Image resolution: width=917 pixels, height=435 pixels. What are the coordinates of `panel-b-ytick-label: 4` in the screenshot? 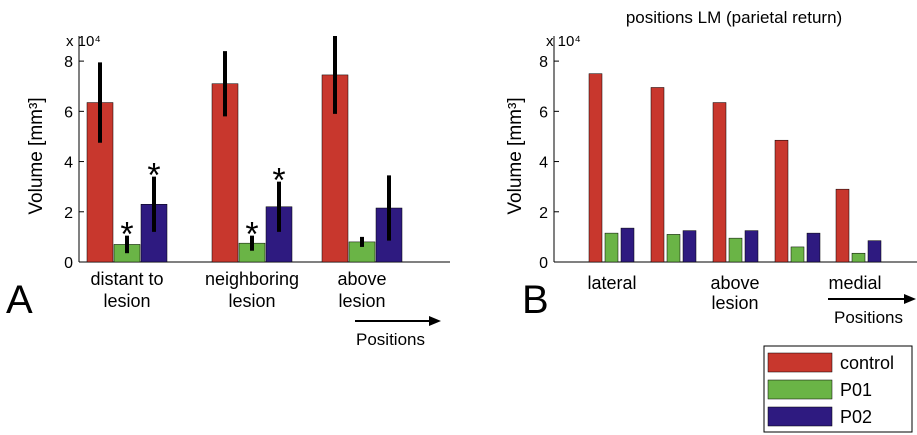 It's located at (543, 163).